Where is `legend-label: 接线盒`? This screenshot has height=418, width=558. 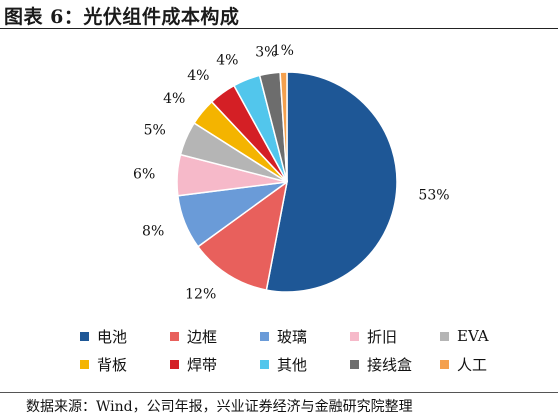 legend-label: 接线盒 is located at coordinates (390, 364).